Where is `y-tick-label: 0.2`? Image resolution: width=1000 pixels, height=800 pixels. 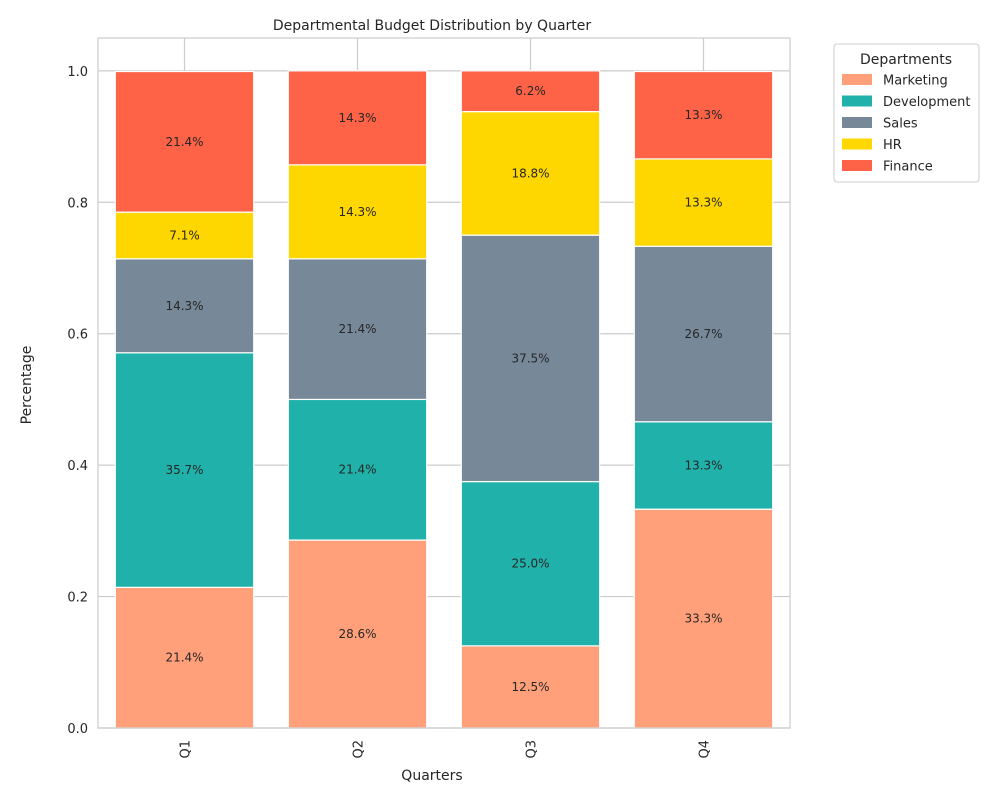 y-tick-label: 0.2 is located at coordinates (77, 598).